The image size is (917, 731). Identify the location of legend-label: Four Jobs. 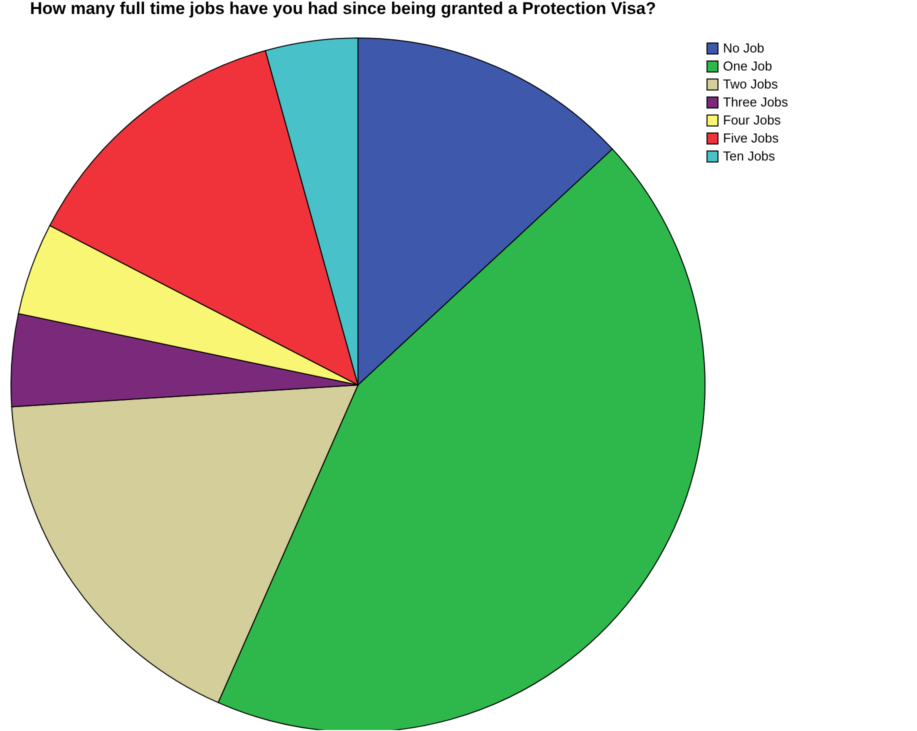
(752, 120).